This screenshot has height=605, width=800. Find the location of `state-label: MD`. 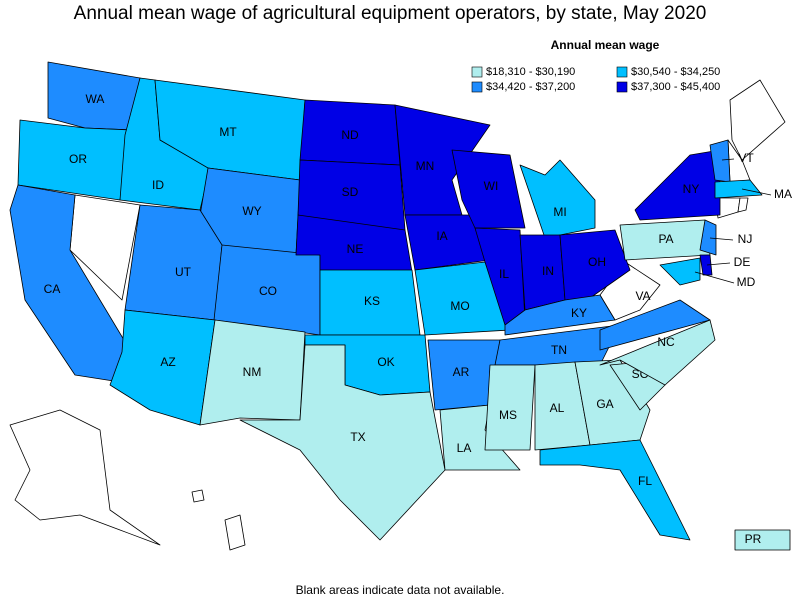

state-label: MD is located at coordinates (746, 282).